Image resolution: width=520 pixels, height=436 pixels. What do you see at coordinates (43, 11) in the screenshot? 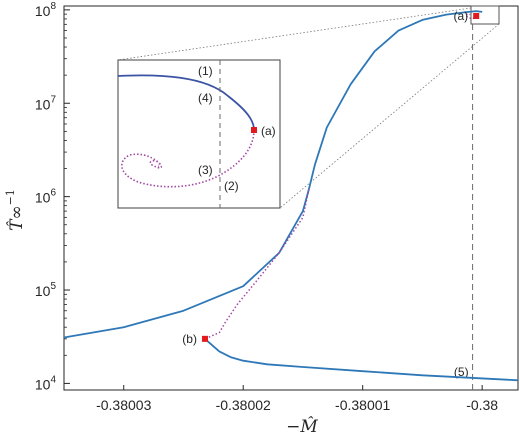
I see `y-tick-base-4: 10` at bounding box center [43, 11].